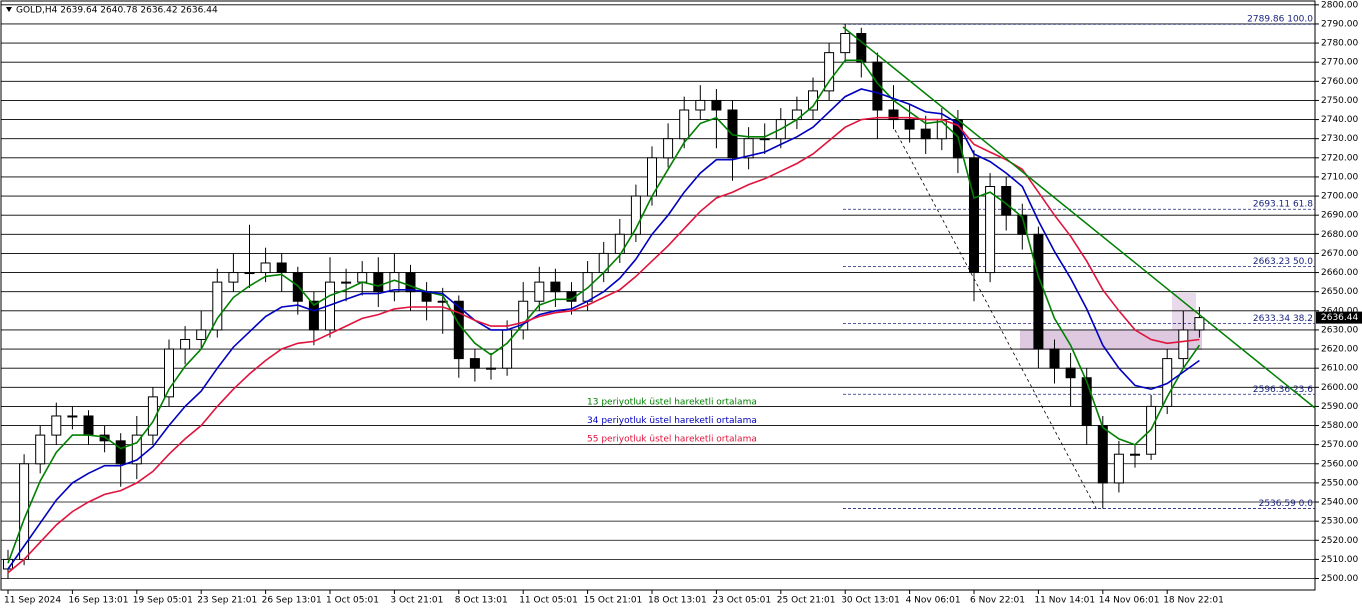 This screenshot has width=1362, height=611. I want to click on y-tick-label: 2520.00, so click(1339, 541).